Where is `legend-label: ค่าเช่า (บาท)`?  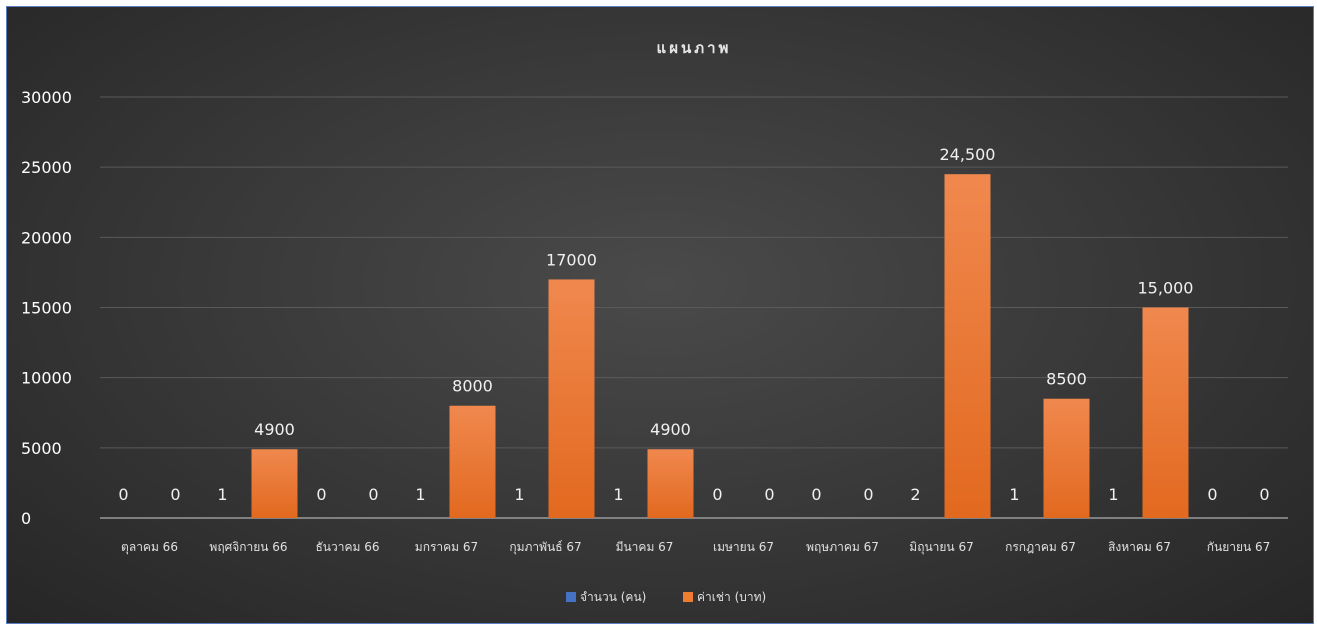 legend-label: ค่าเช่า (บาท) is located at coordinates (731, 597).